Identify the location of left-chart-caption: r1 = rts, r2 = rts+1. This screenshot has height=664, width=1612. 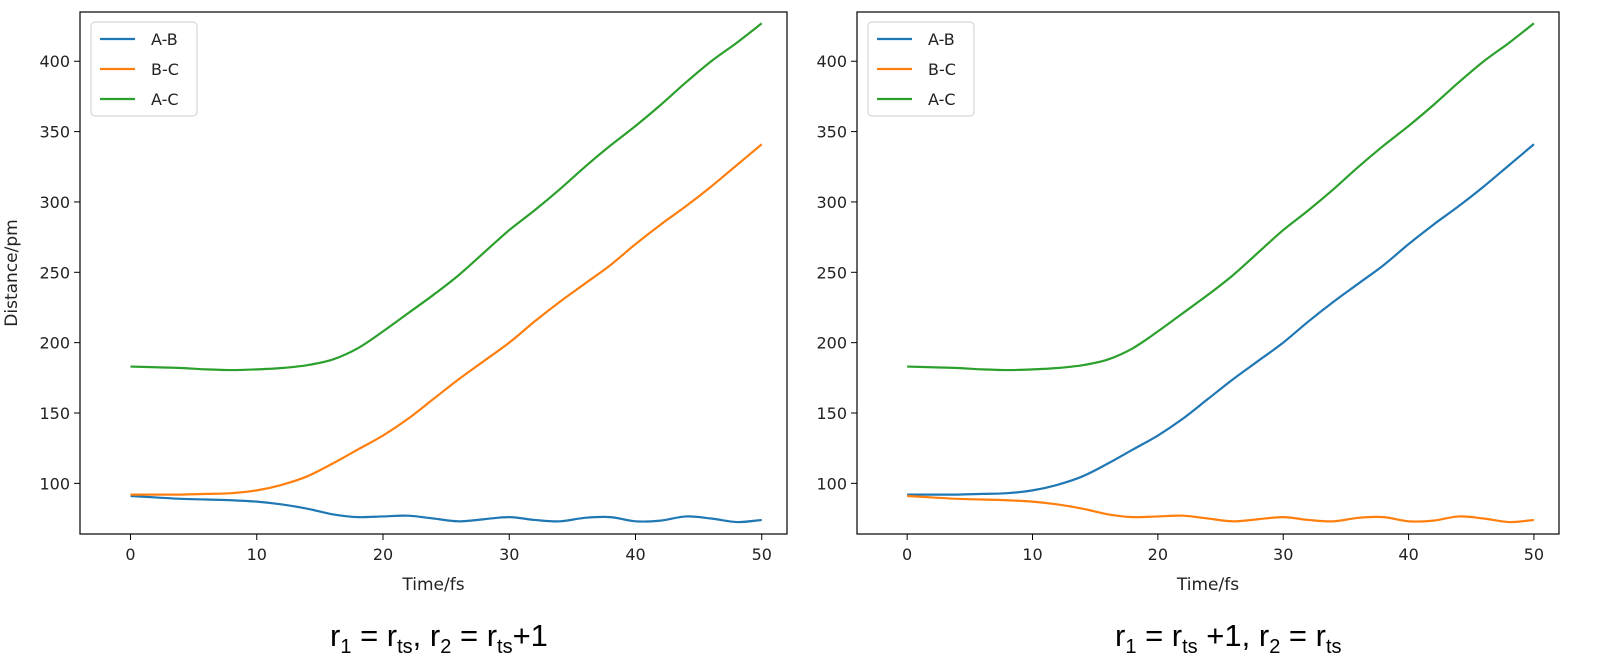
(439, 638).